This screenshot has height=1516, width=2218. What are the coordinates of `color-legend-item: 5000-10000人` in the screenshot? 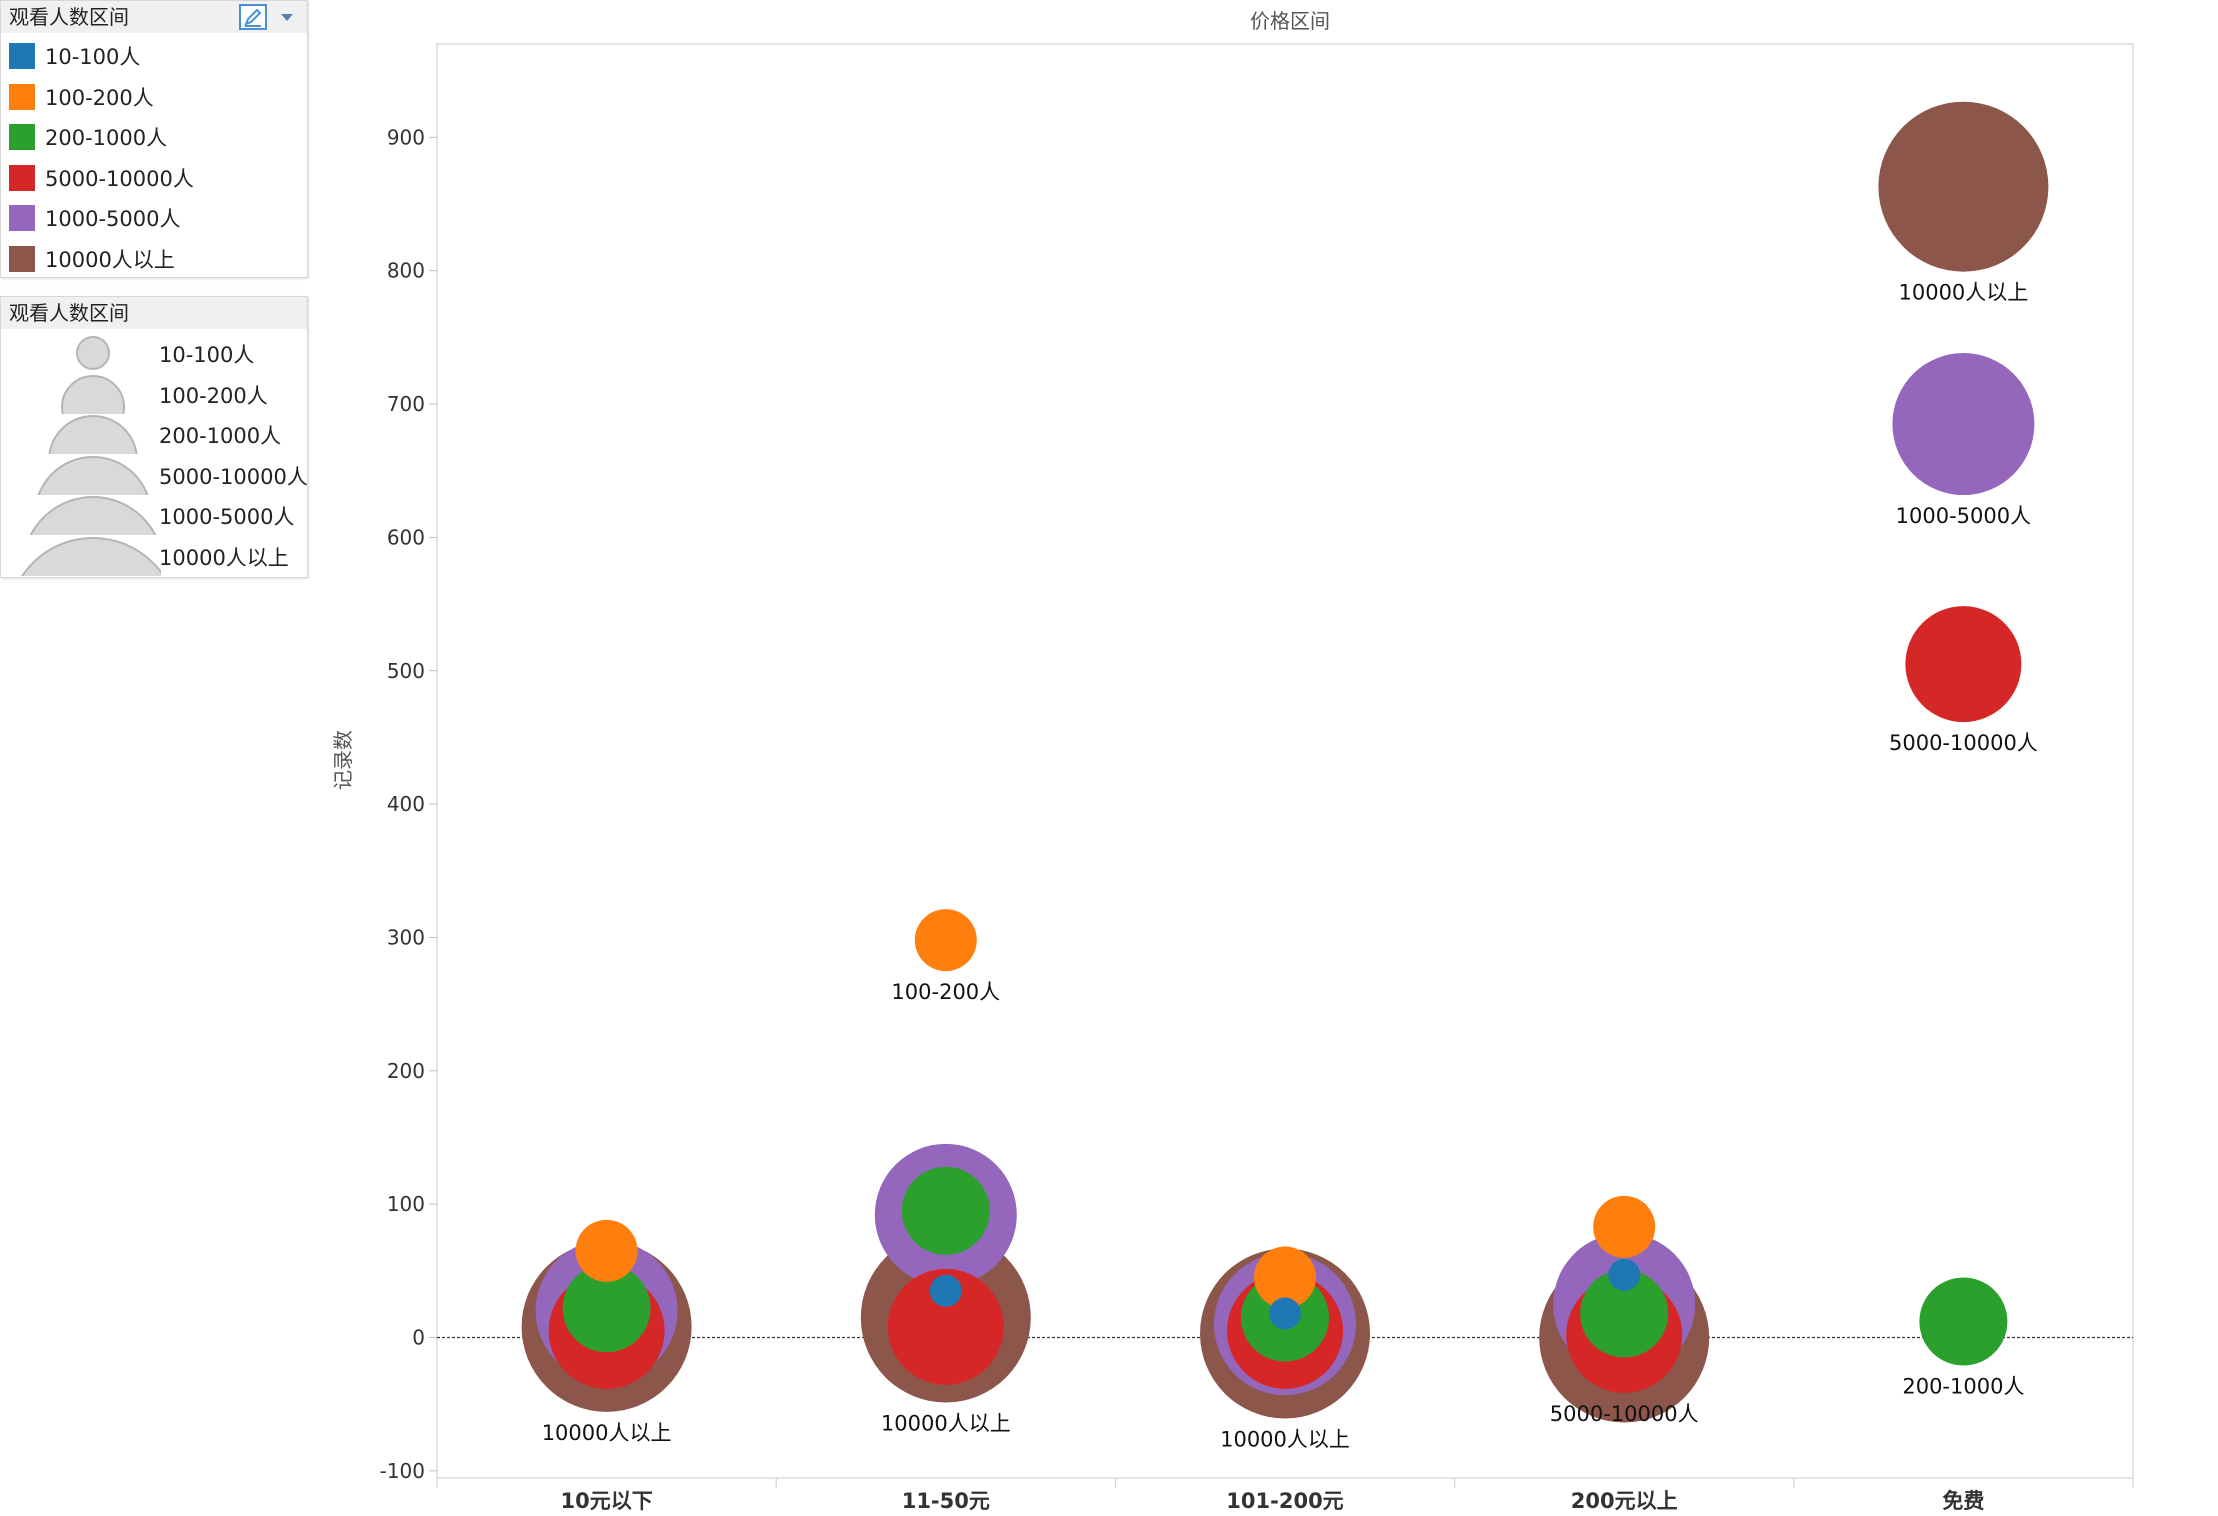 It's located at (151, 177).